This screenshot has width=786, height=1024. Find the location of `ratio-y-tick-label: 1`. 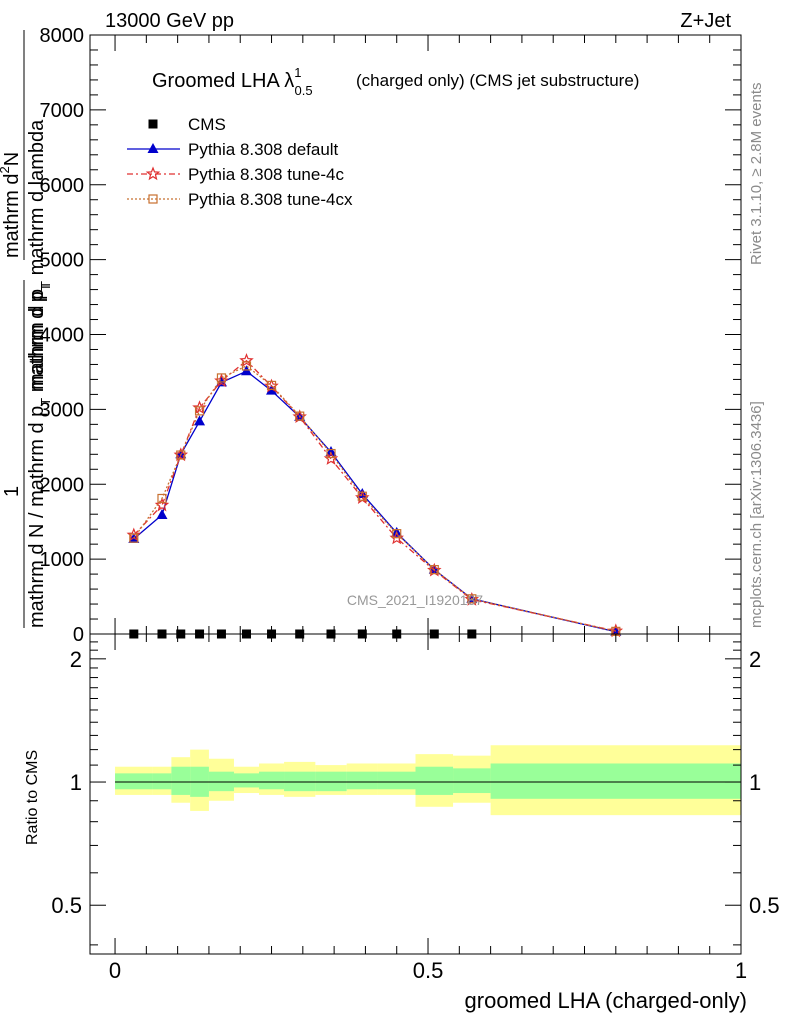

ratio-y-tick-label: 1 is located at coordinates (76, 782).